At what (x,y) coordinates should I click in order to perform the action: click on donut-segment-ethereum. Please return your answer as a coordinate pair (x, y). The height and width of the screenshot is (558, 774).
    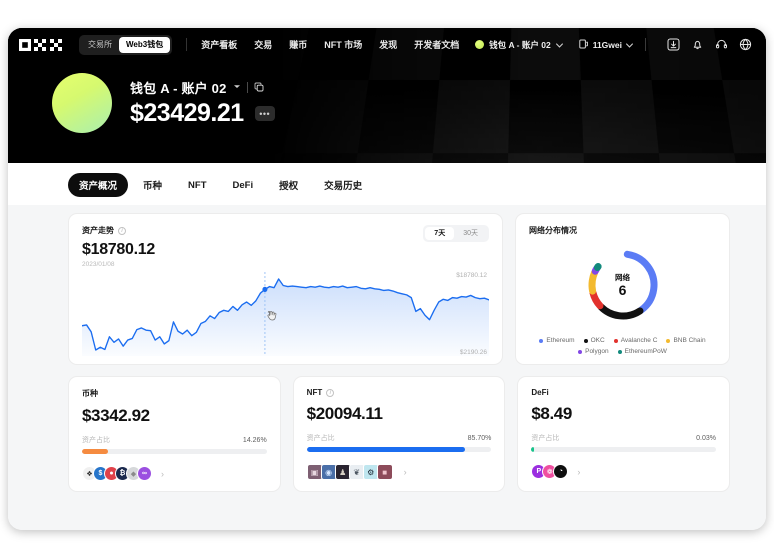
    Looking at the image, I should click on (622, 284).